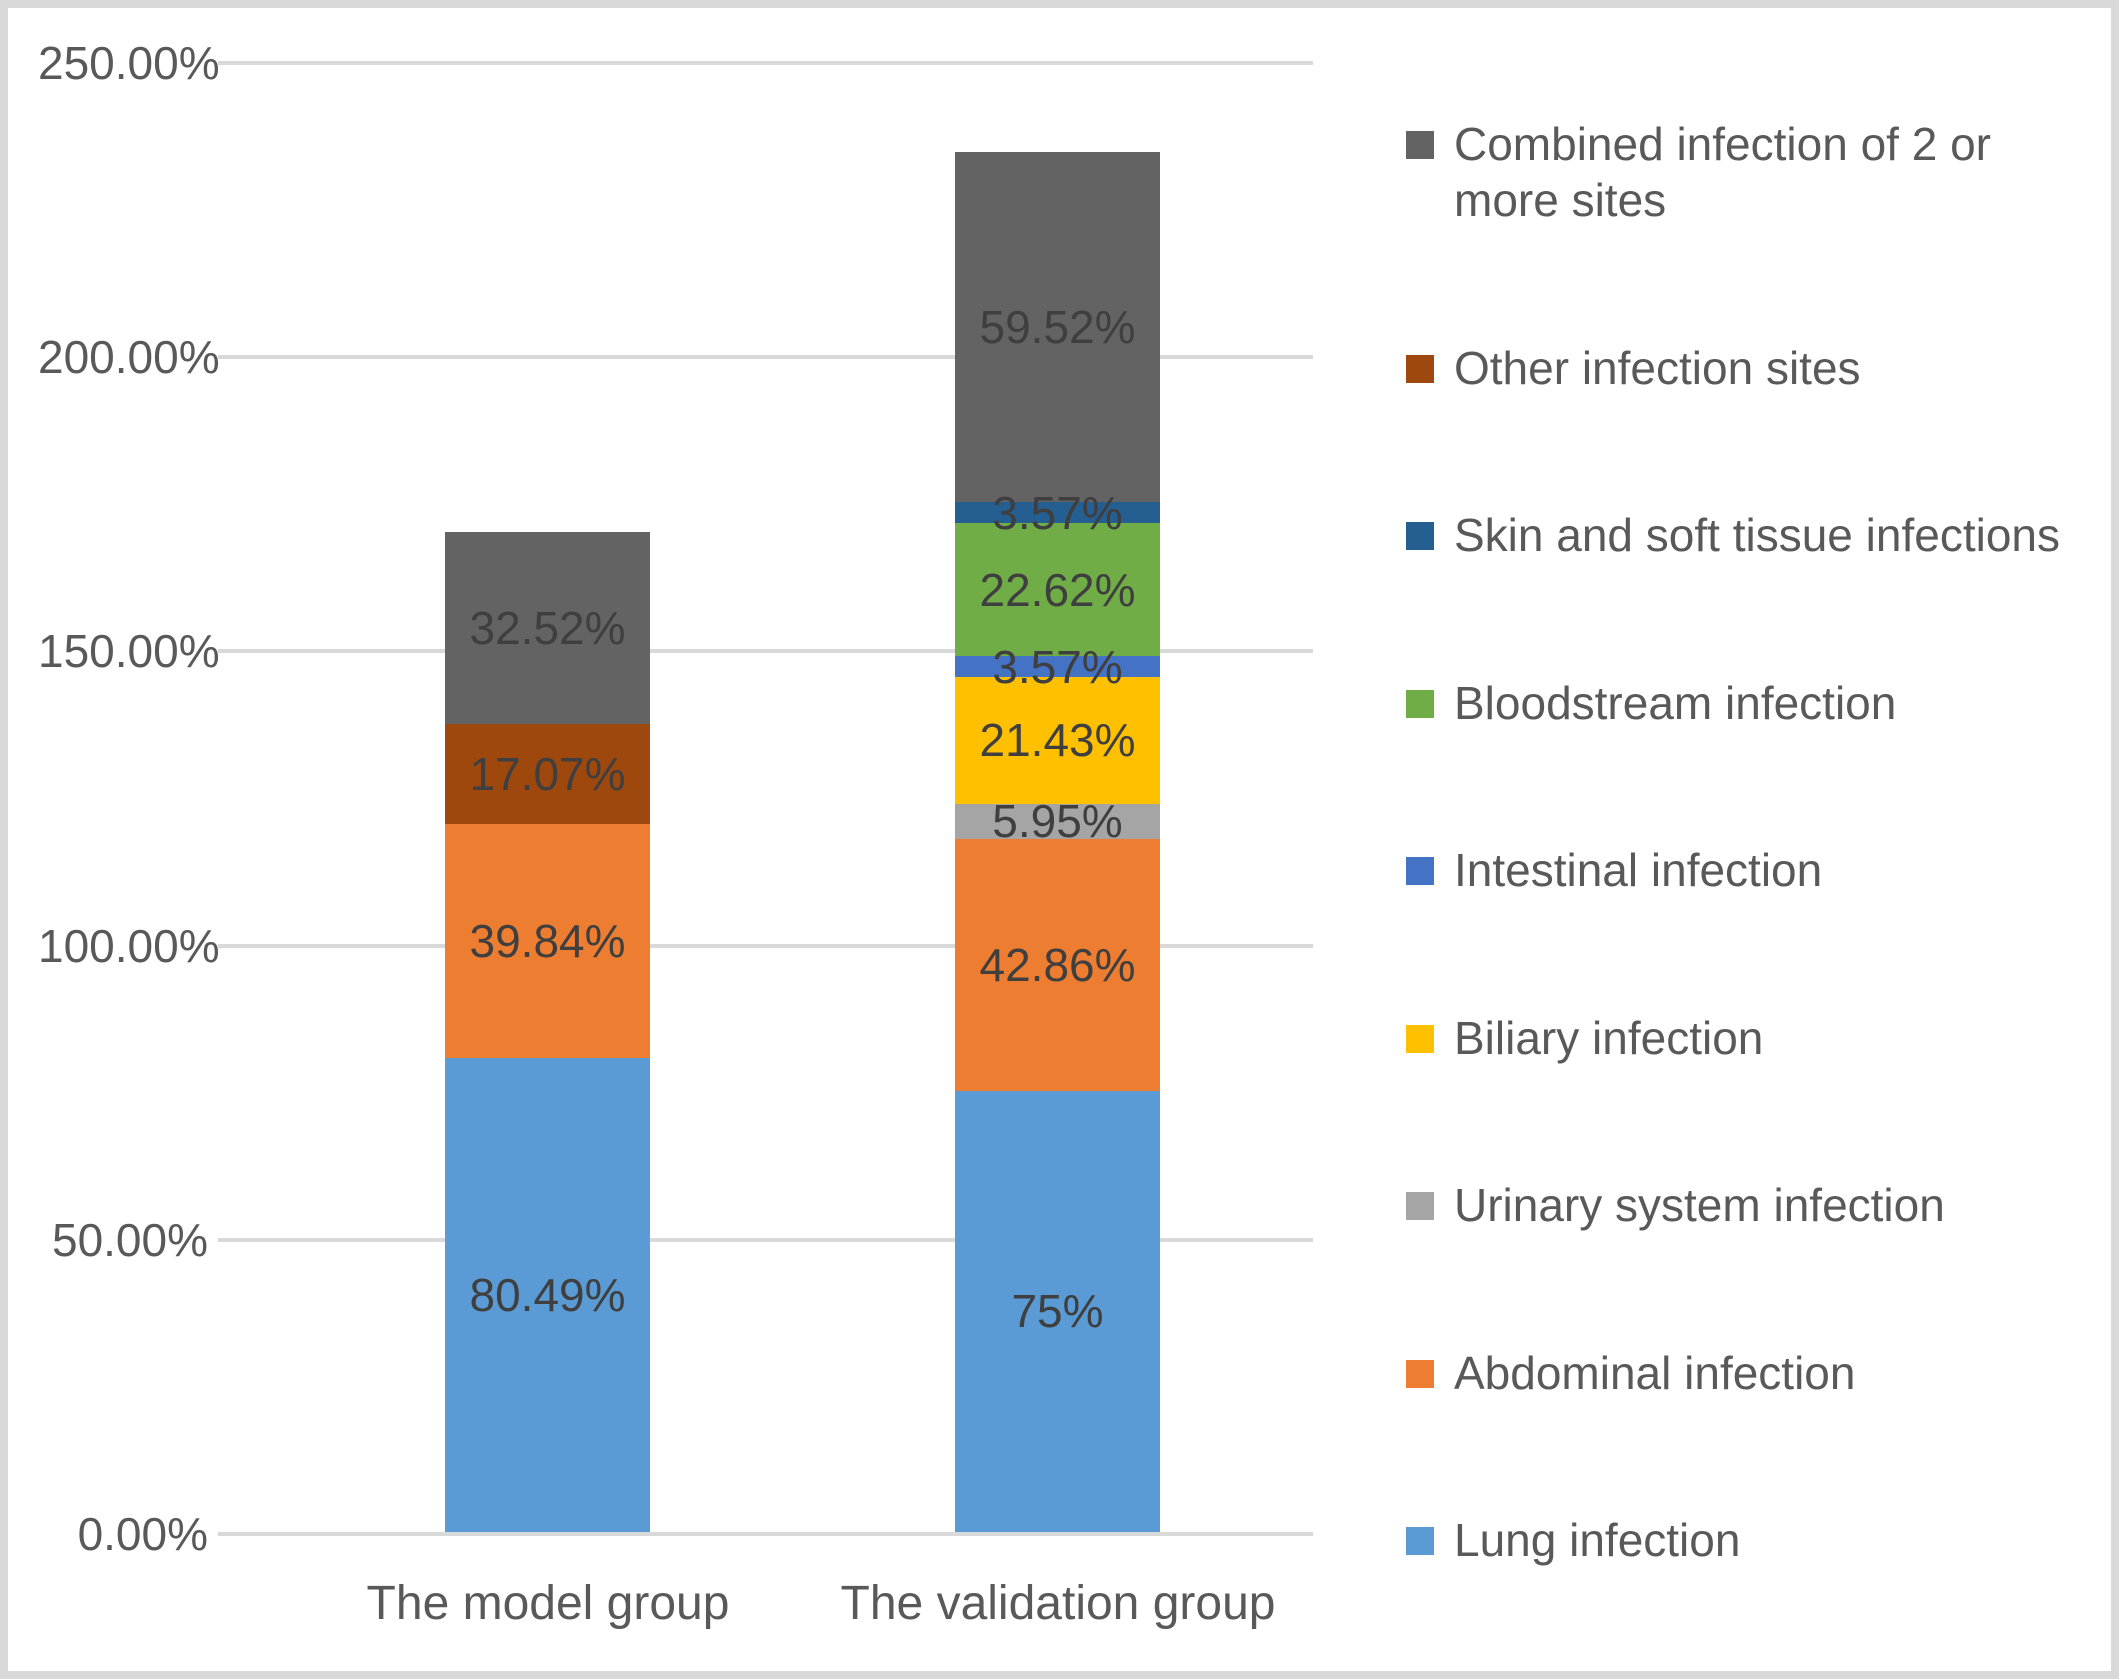 The width and height of the screenshot is (2119, 1679). Describe the element at coordinates (548, 1603) in the screenshot. I see `x-axis-category-label: The model group` at that location.